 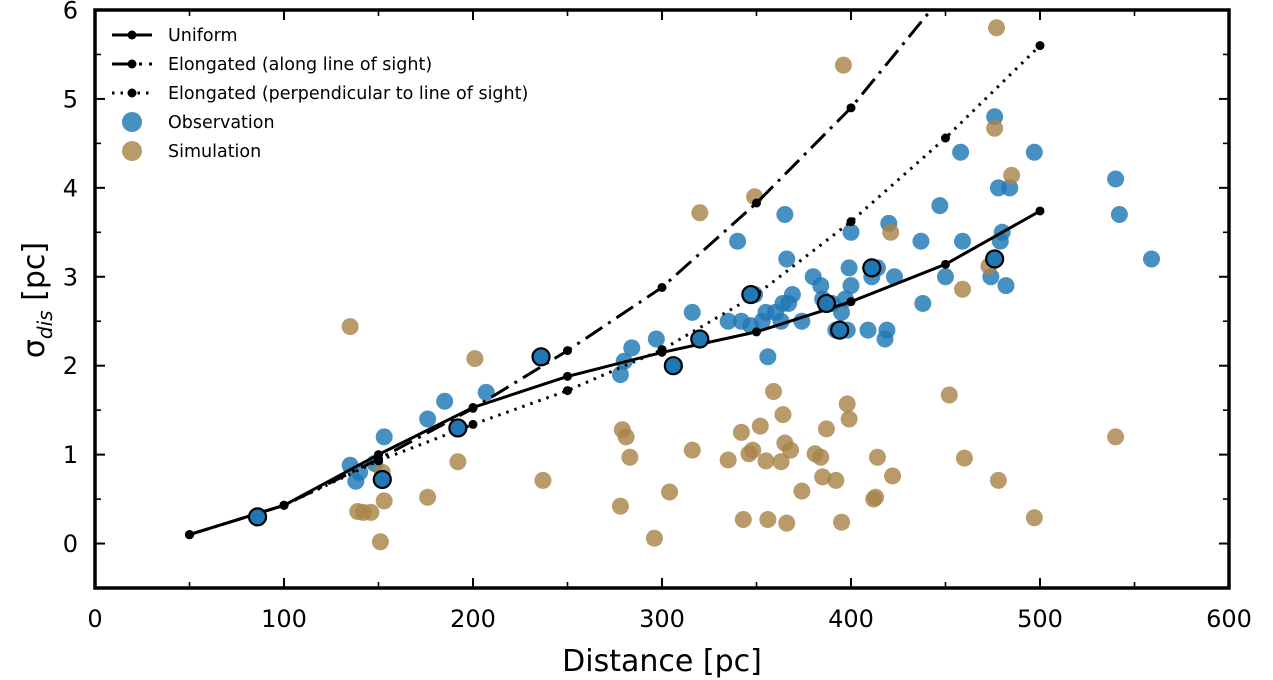 What do you see at coordinates (70, 277) in the screenshot?
I see `y-tick-label: 3` at bounding box center [70, 277].